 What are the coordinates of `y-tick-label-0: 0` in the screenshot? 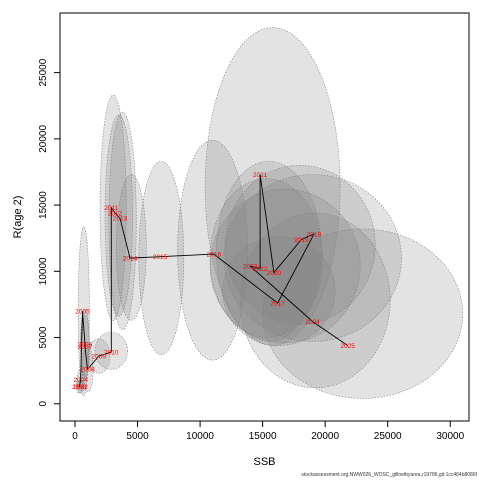 It's located at (43, 404).